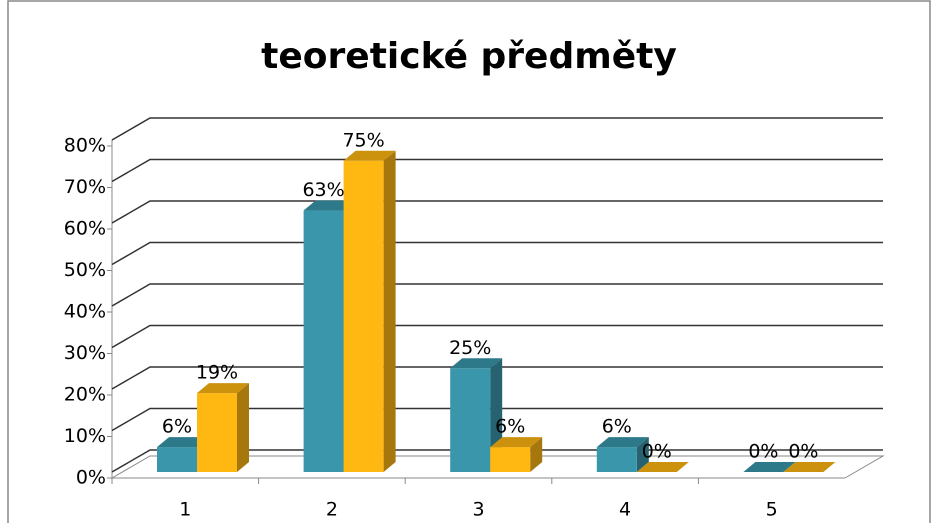 The height and width of the screenshot is (523, 938). Describe the element at coordinates (625, 510) in the screenshot. I see `x-tick-label: 4` at that location.